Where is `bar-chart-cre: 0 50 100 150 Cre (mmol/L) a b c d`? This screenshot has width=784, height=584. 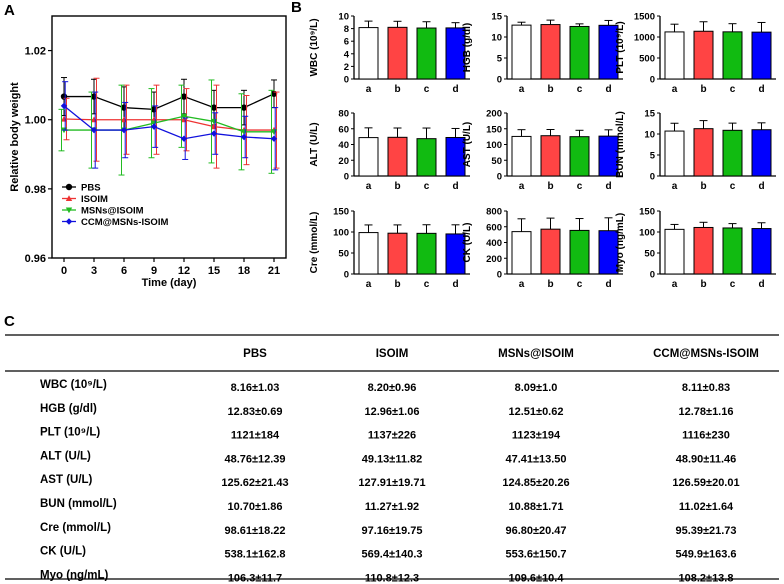 bar-chart-cre: 0 50 100 150 Cre (mmol/L) a b c d is located at coordinates (389, 248).